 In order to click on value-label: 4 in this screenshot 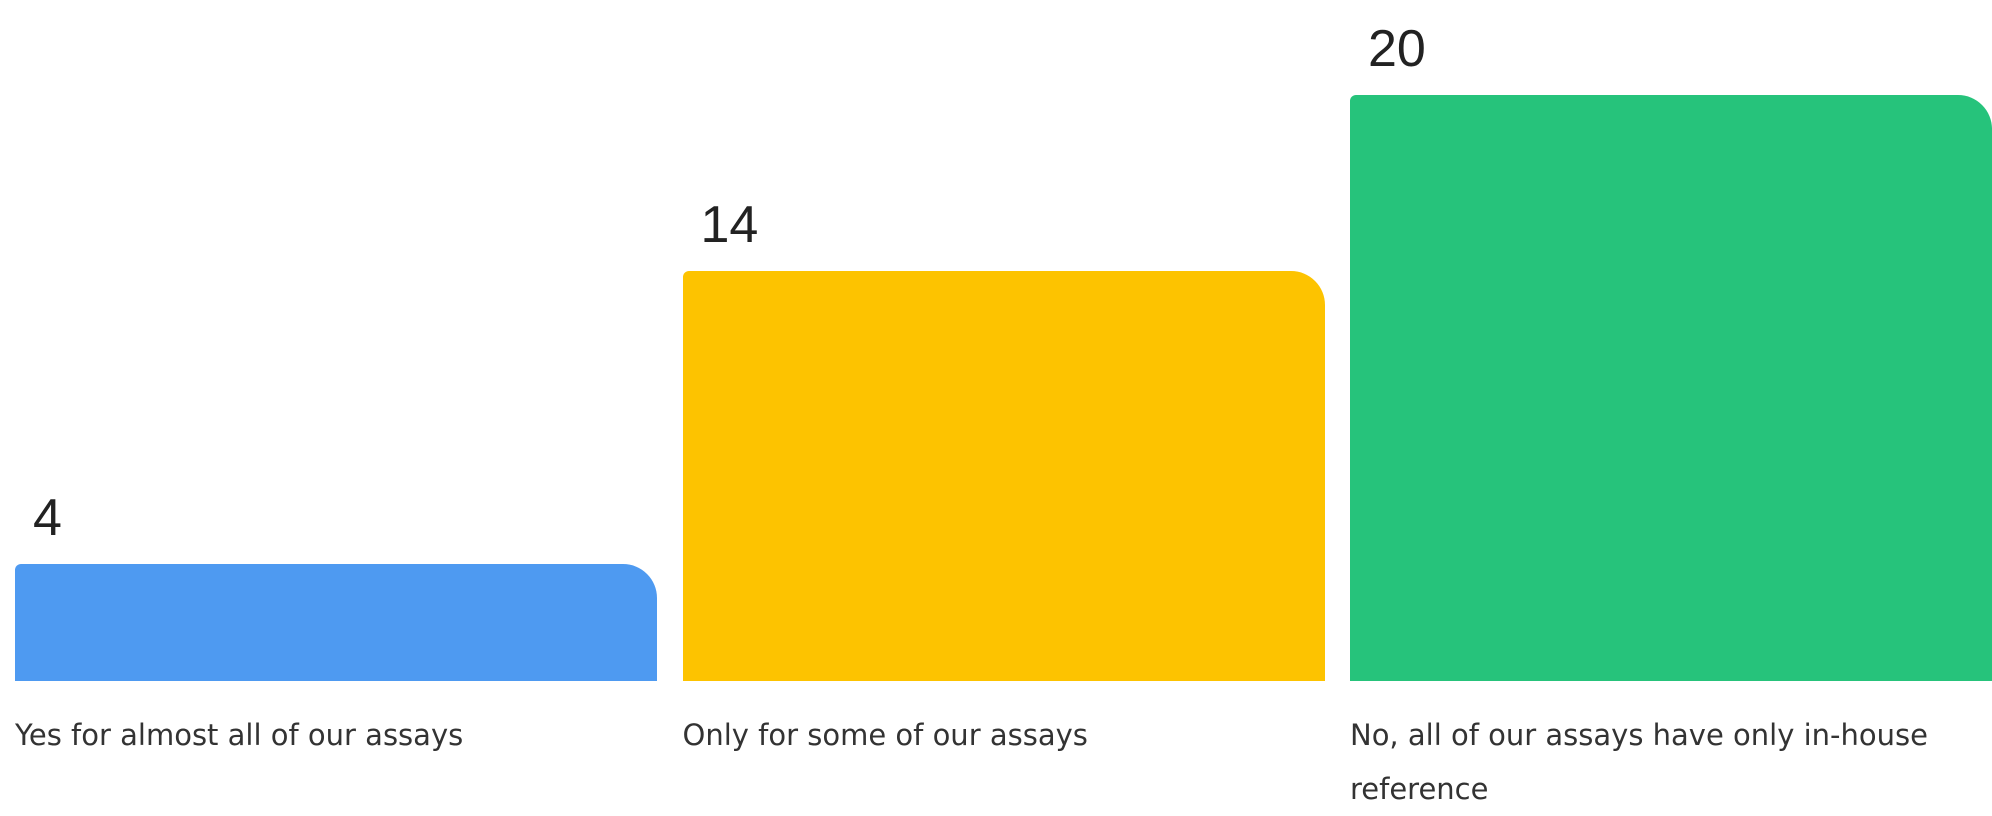, I will do `click(47, 517)`.